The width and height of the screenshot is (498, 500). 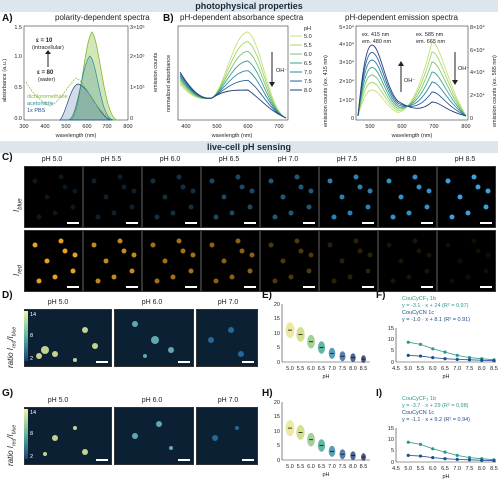 I want to click on a-xlabel: wavelength (nm), so click(x=76, y=136).